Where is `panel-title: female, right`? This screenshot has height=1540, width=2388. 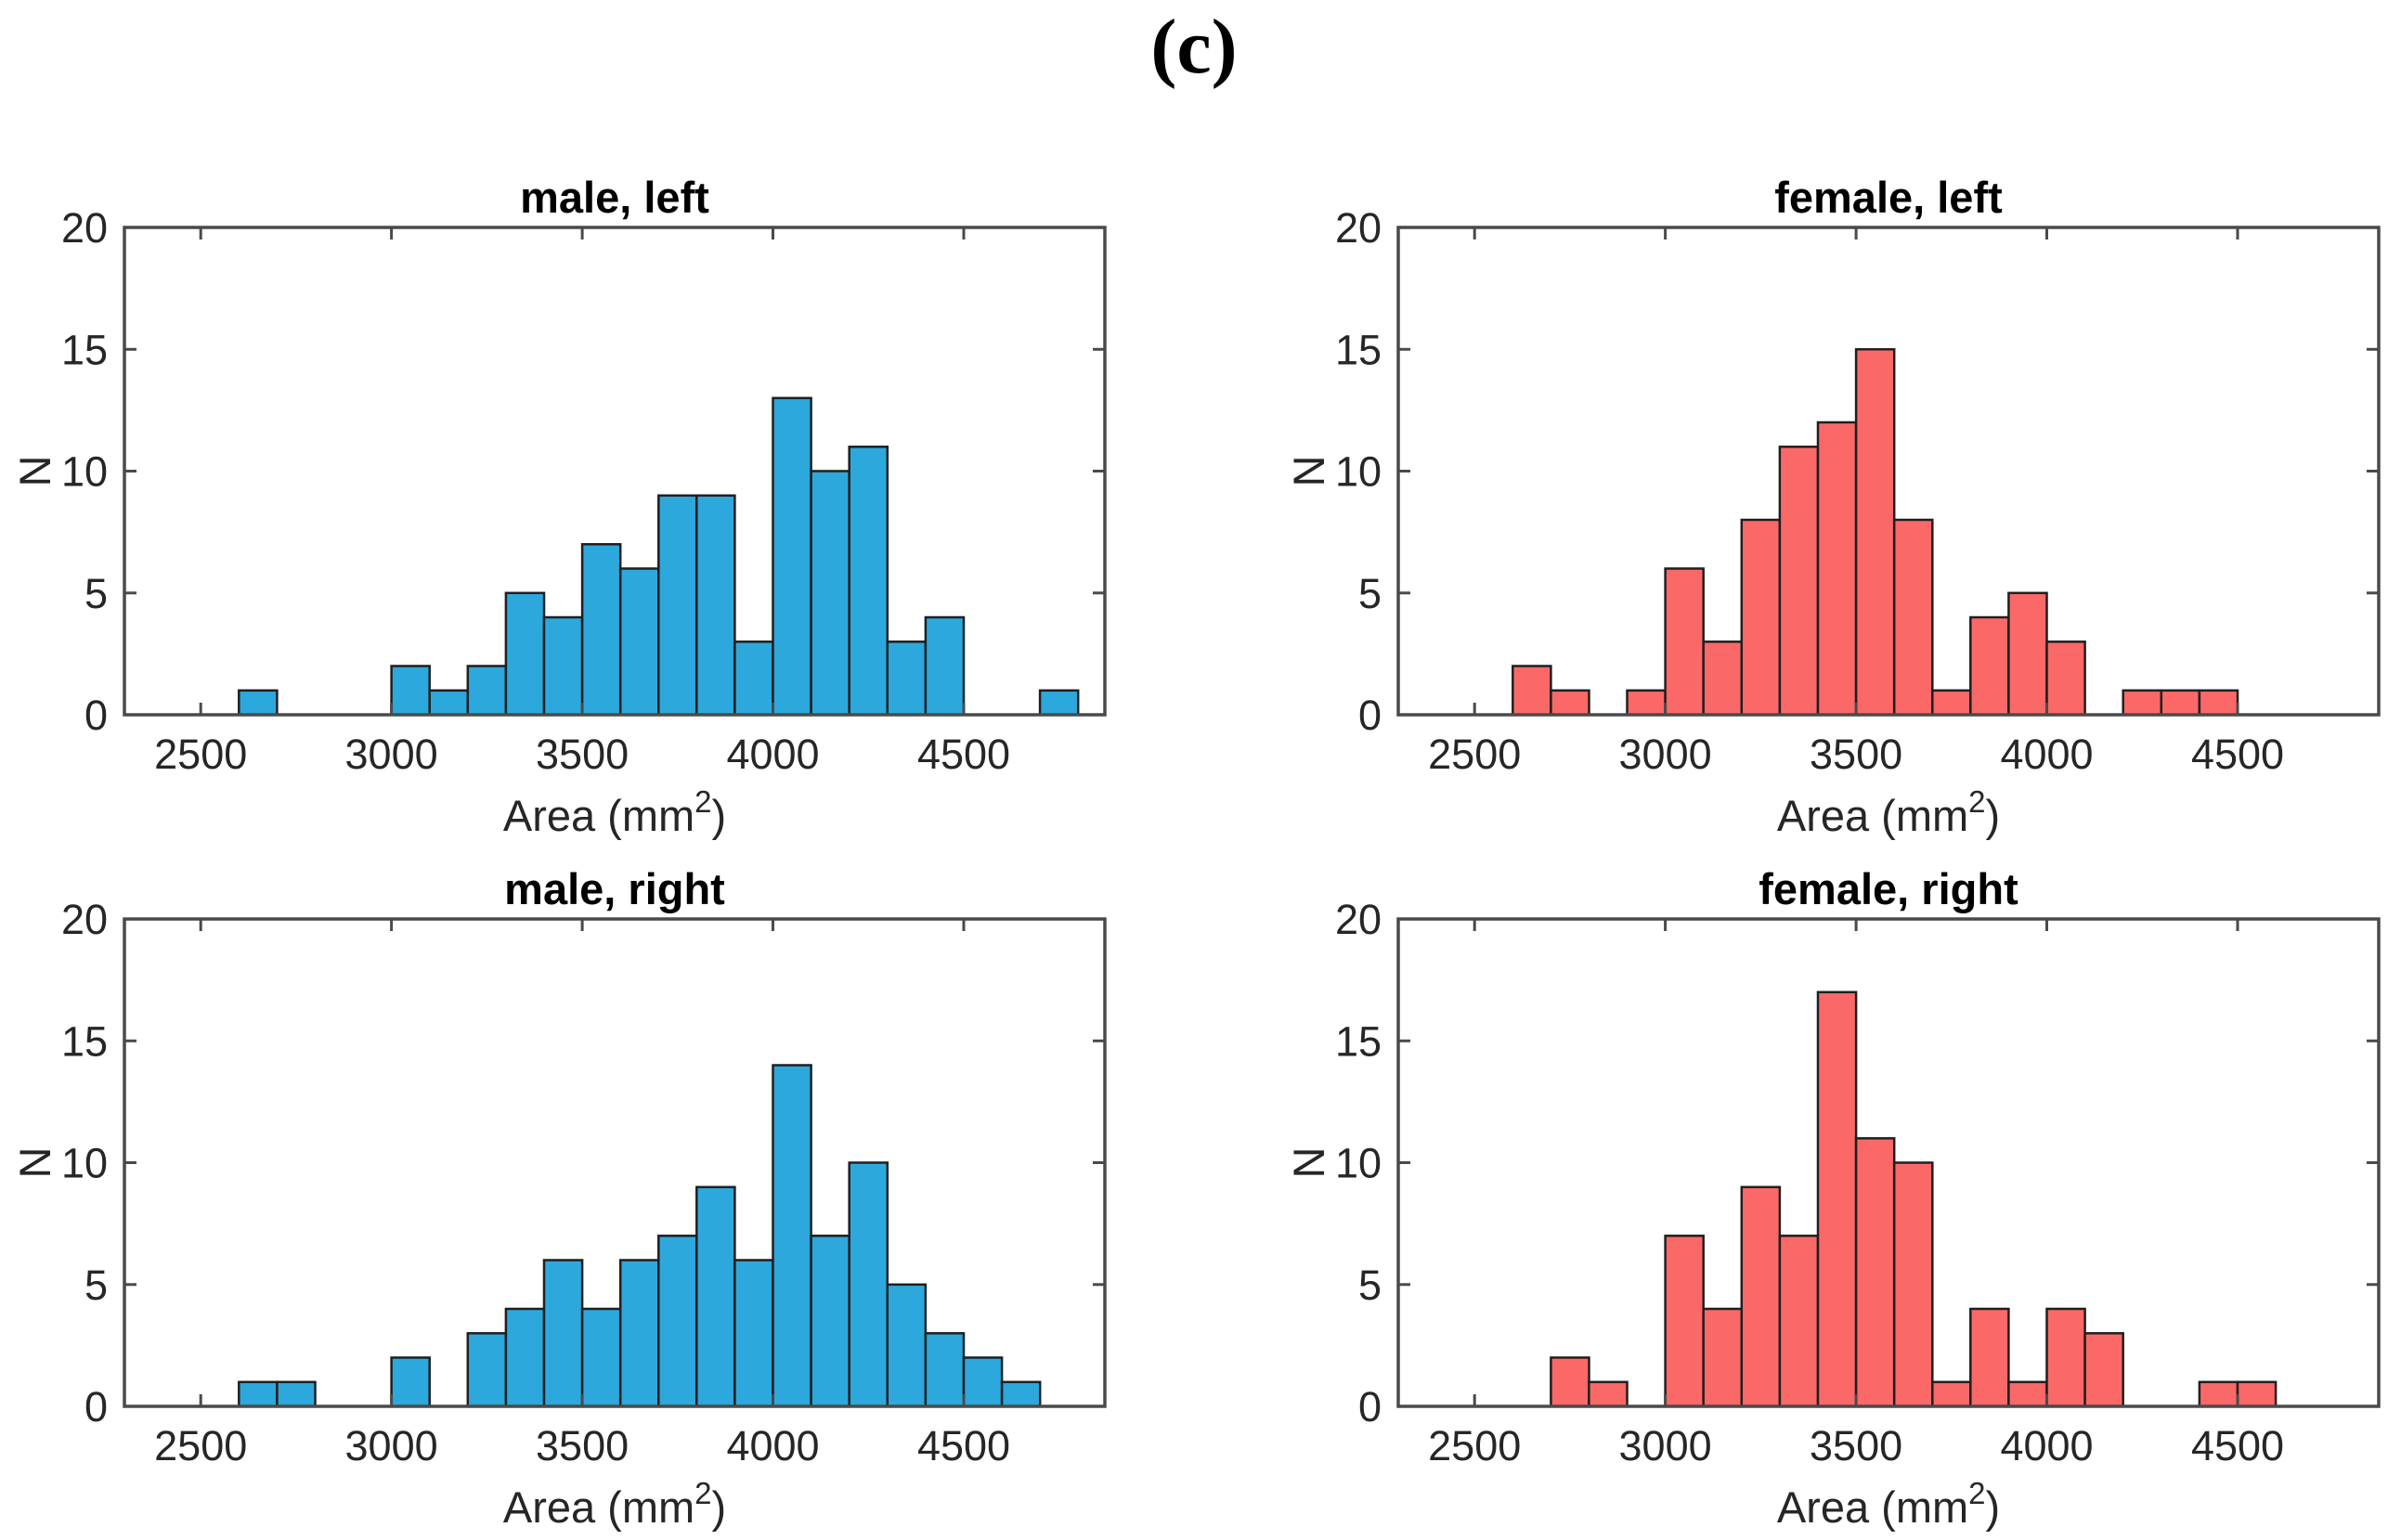 panel-title: female, right is located at coordinates (1889, 889).